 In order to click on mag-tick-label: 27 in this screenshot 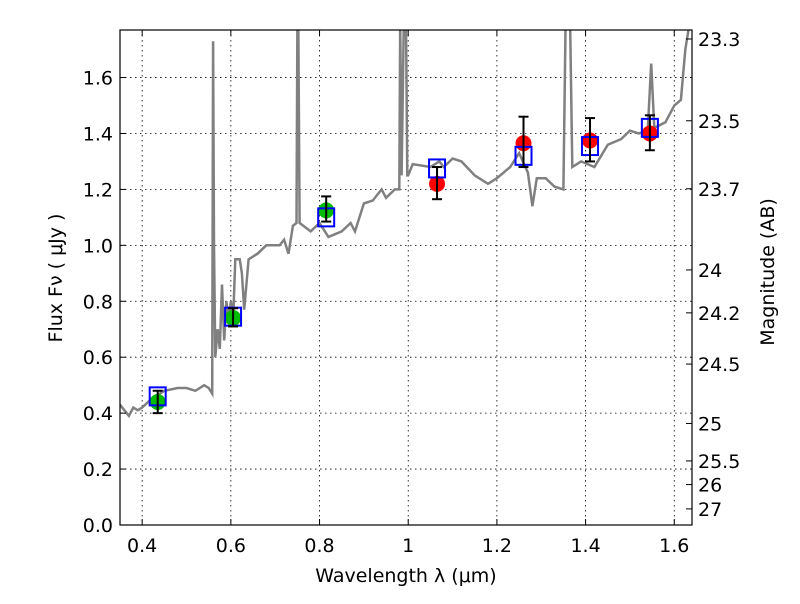, I will do `click(710, 510)`.